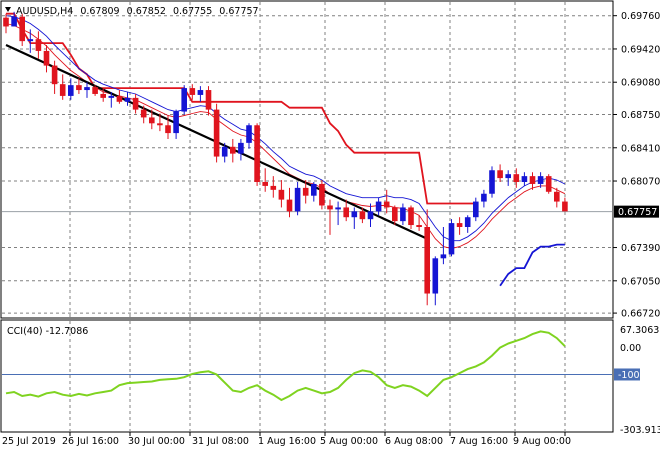 This screenshot has height=450, width=660. Describe the element at coordinates (8, 9) in the screenshot. I see `collapse-triangle-icon` at that location.